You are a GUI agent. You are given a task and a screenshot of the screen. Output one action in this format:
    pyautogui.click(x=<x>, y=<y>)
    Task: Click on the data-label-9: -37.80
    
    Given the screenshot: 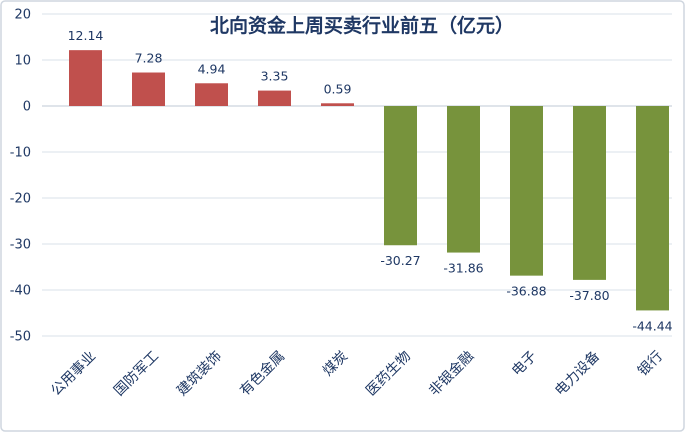 What is the action you would take?
    pyautogui.click(x=589, y=295)
    